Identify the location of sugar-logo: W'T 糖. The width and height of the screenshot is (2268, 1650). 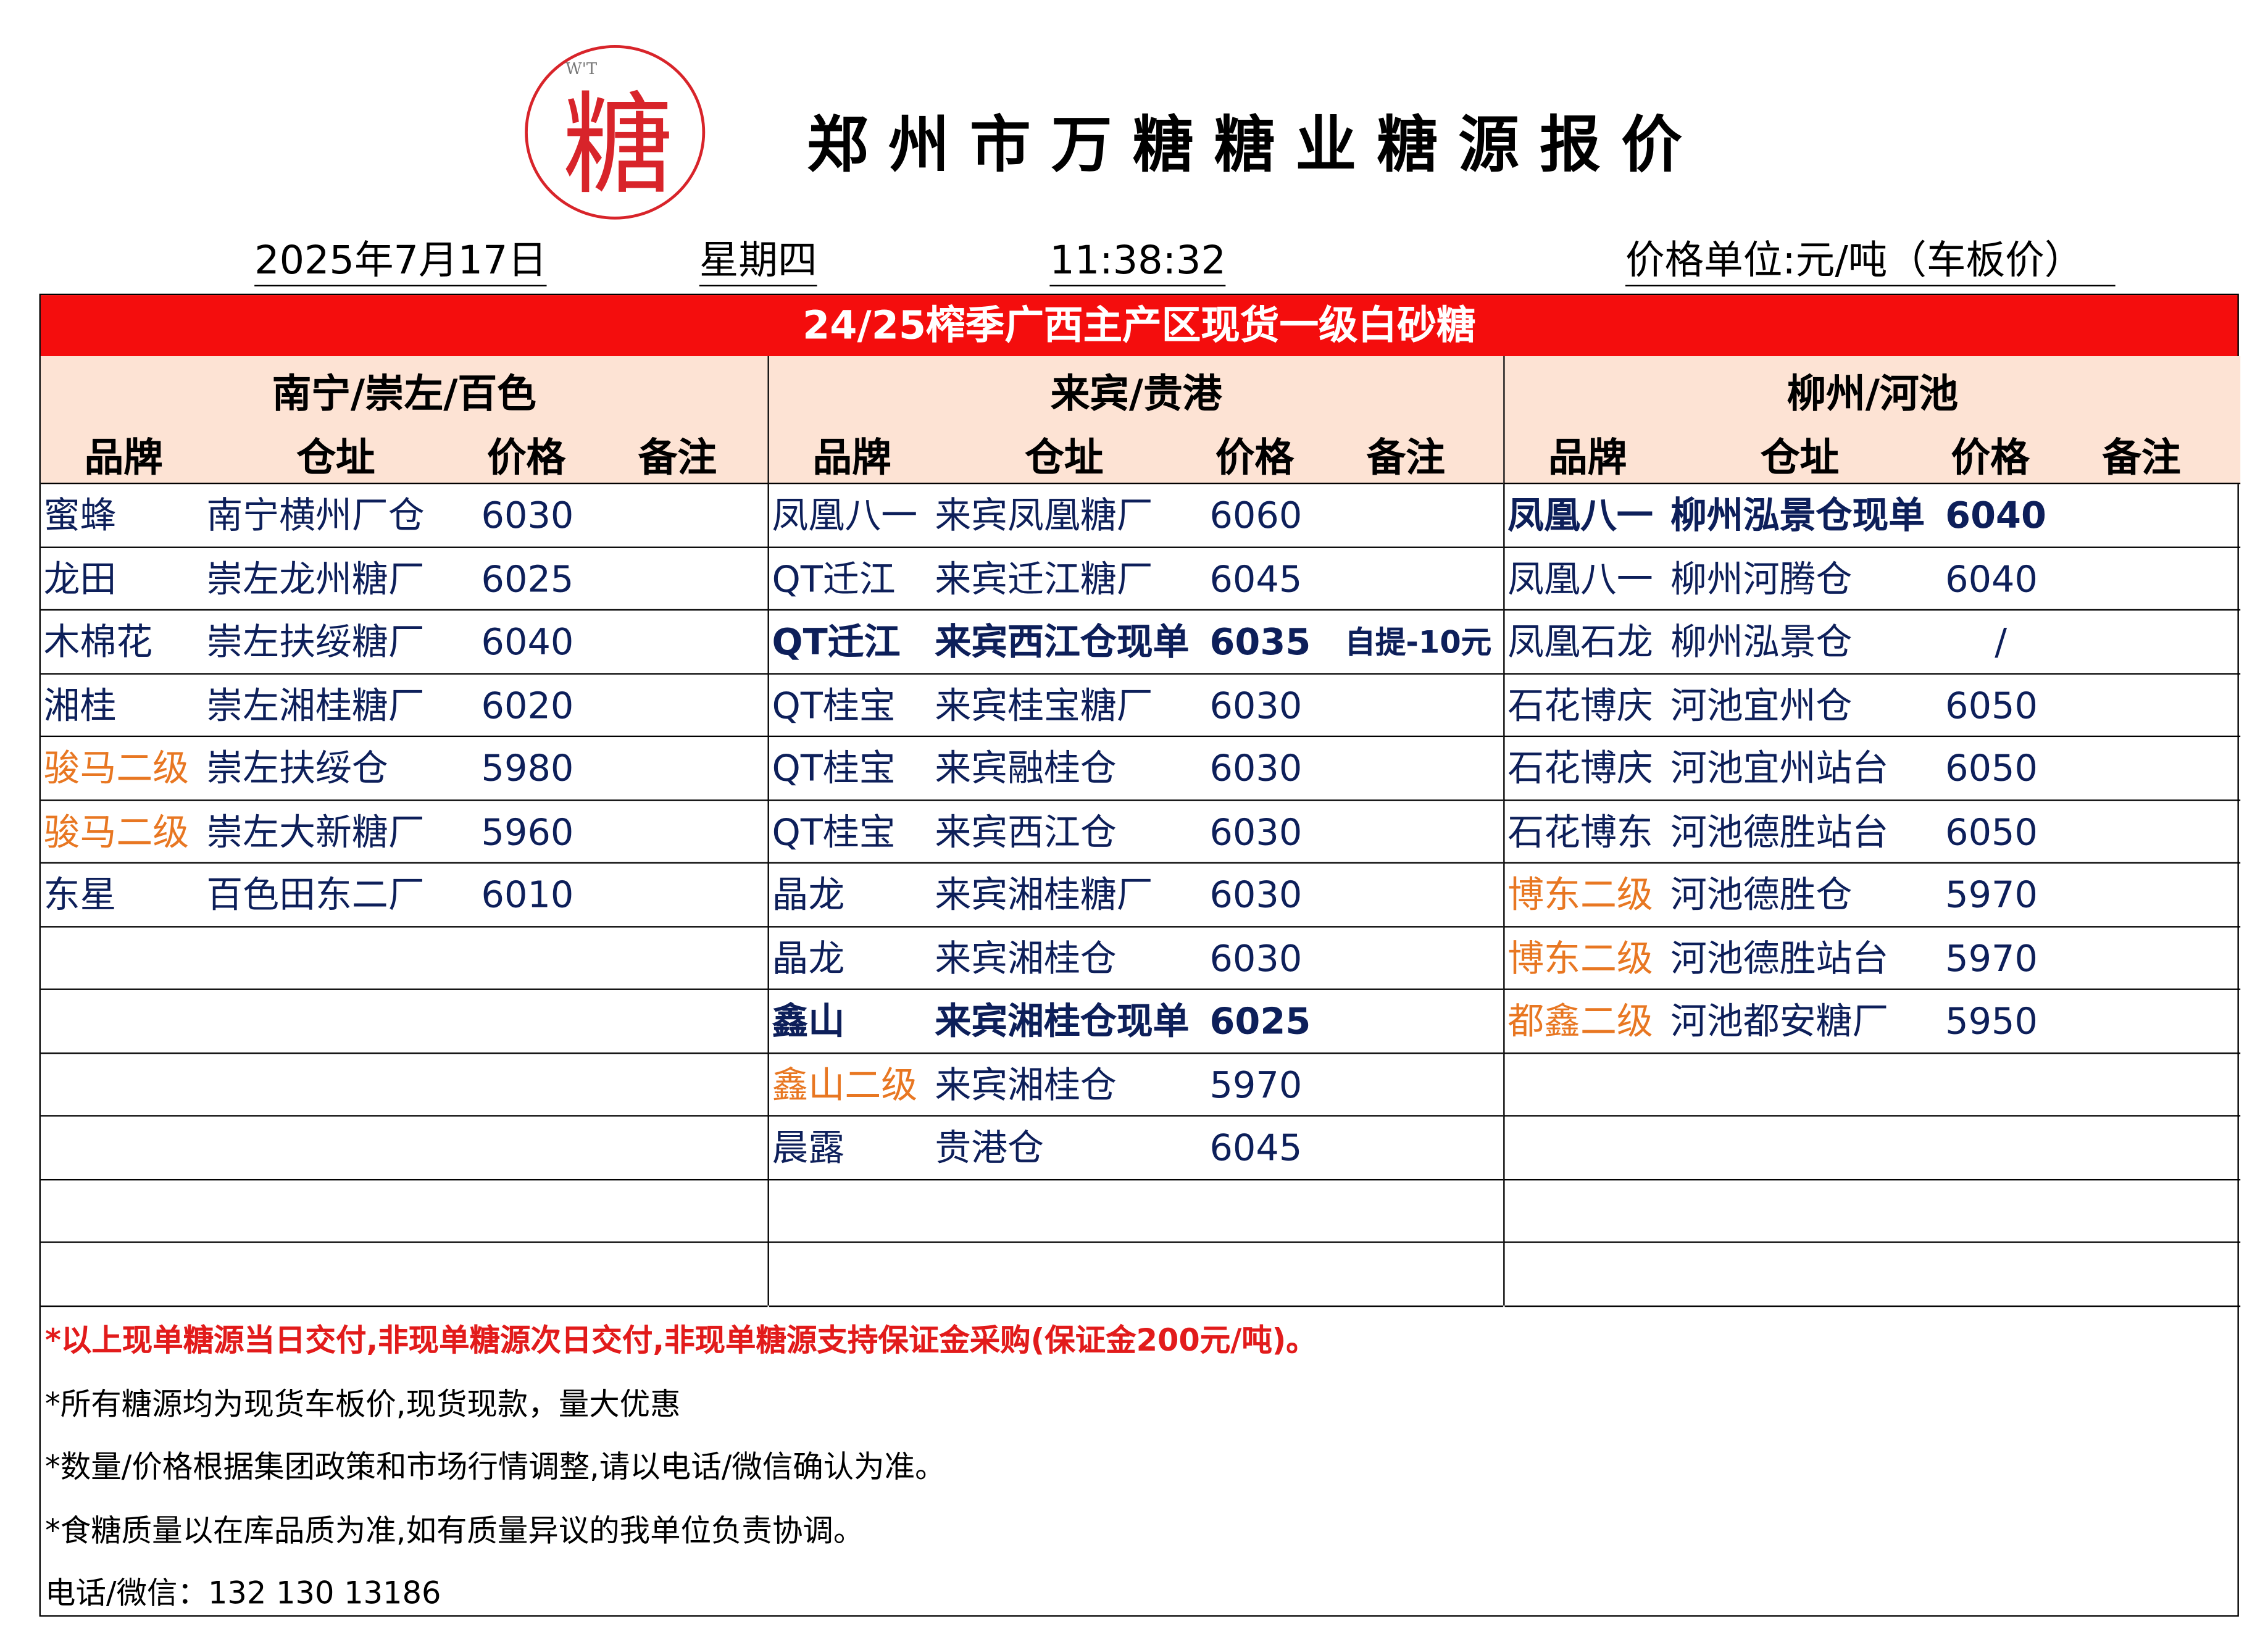
(615, 132).